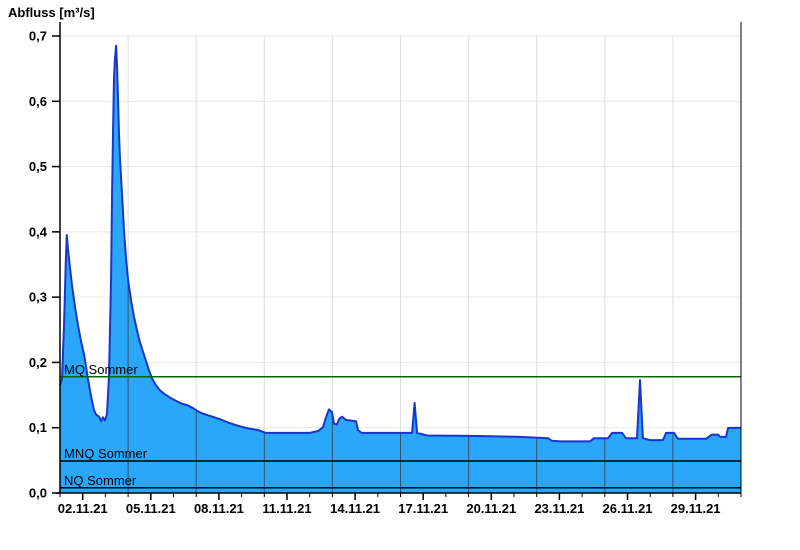  I want to click on ref-line-label-mnq-sommer: MNQ Sommer, so click(106, 453).